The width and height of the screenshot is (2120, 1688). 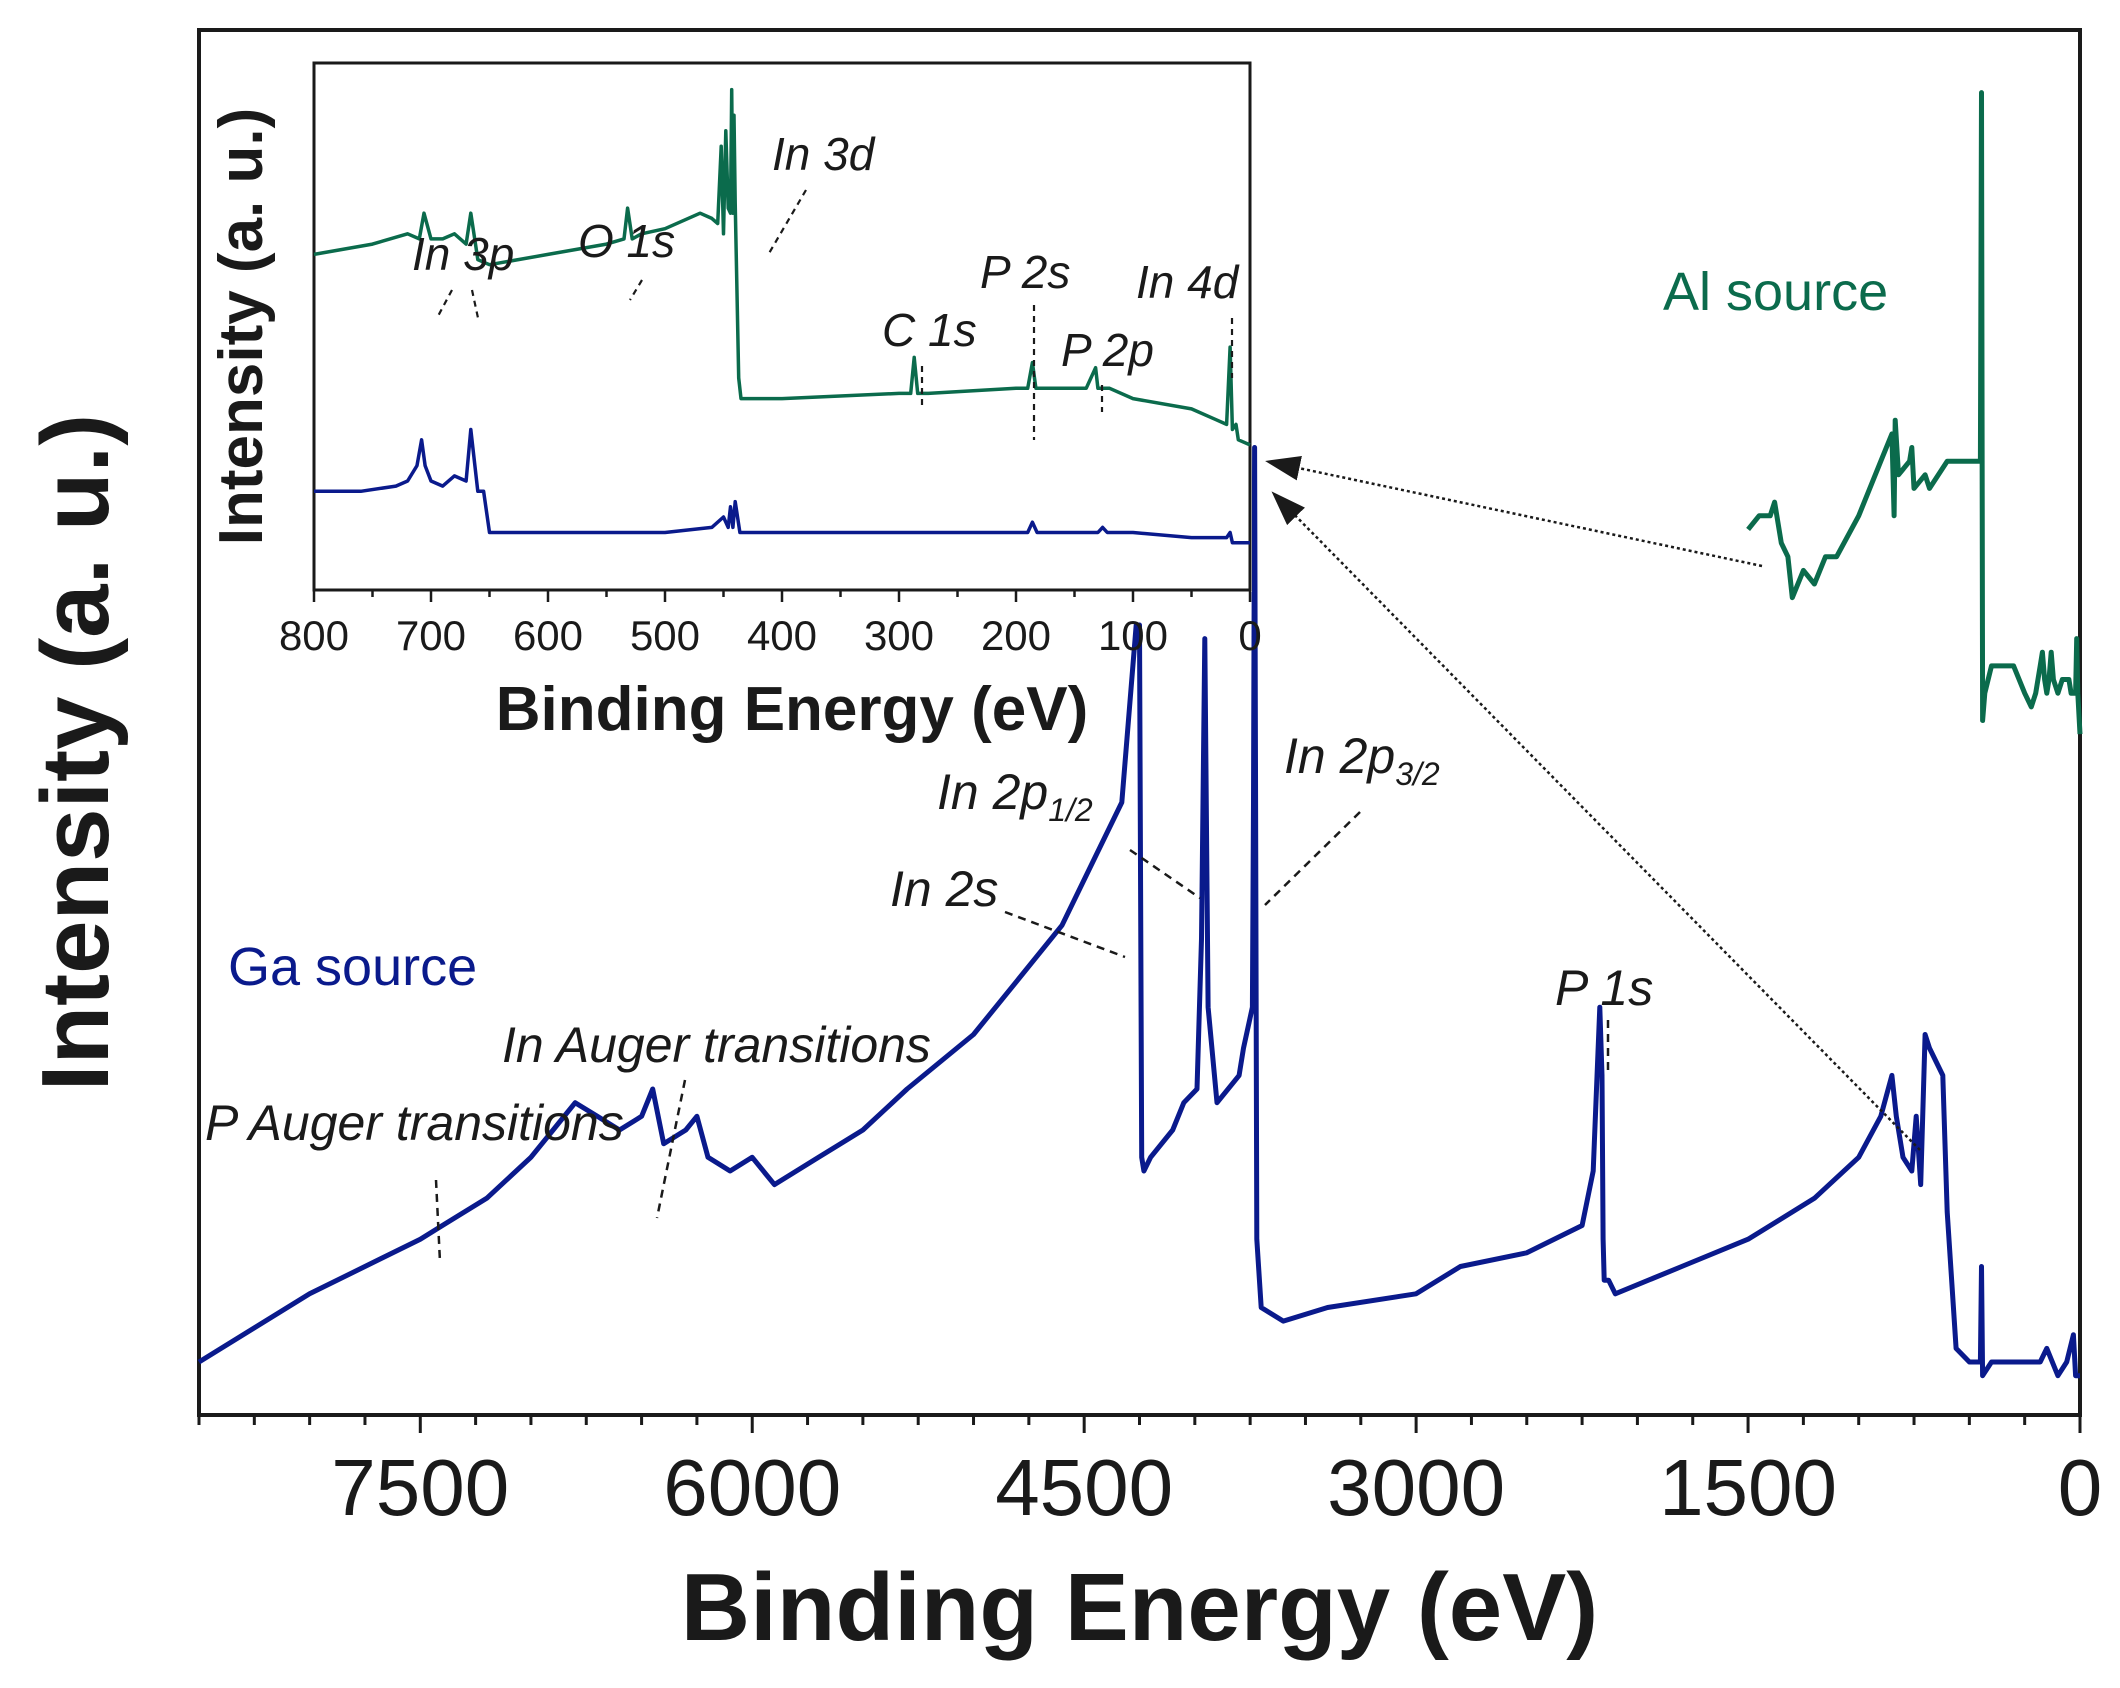 I want to click on peak-label: In 2p3/2, so click(x=1362, y=760).